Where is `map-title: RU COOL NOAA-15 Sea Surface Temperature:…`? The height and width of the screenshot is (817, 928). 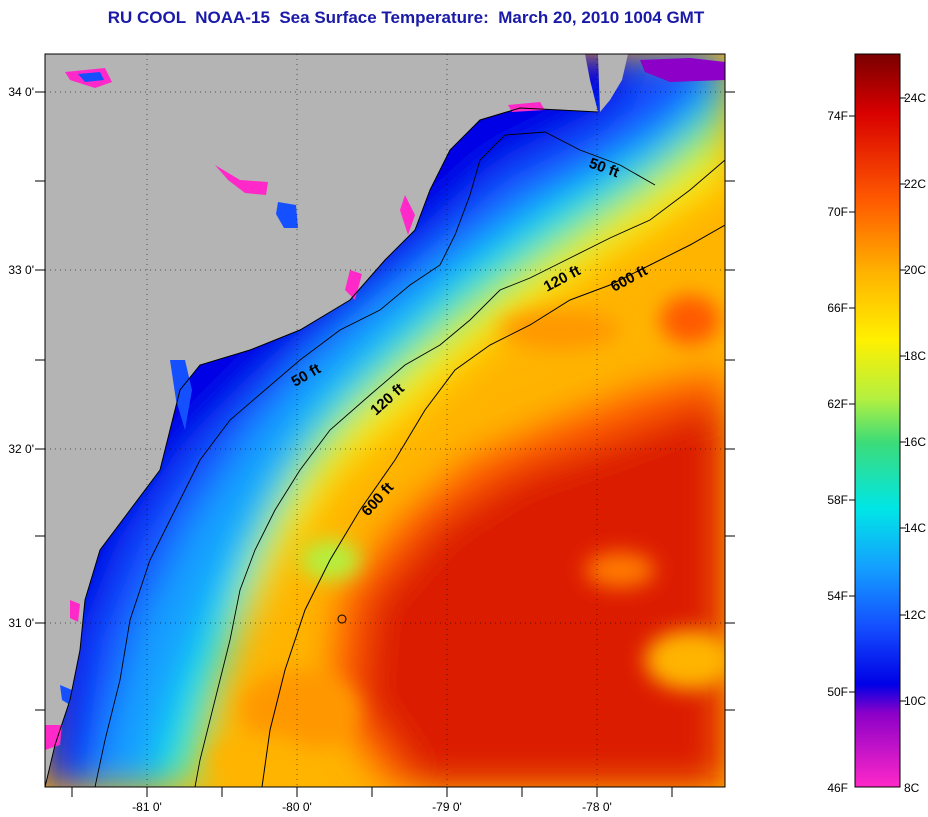 map-title: RU COOL NOAA-15 Sea Surface Temperature:… is located at coordinates (406, 17).